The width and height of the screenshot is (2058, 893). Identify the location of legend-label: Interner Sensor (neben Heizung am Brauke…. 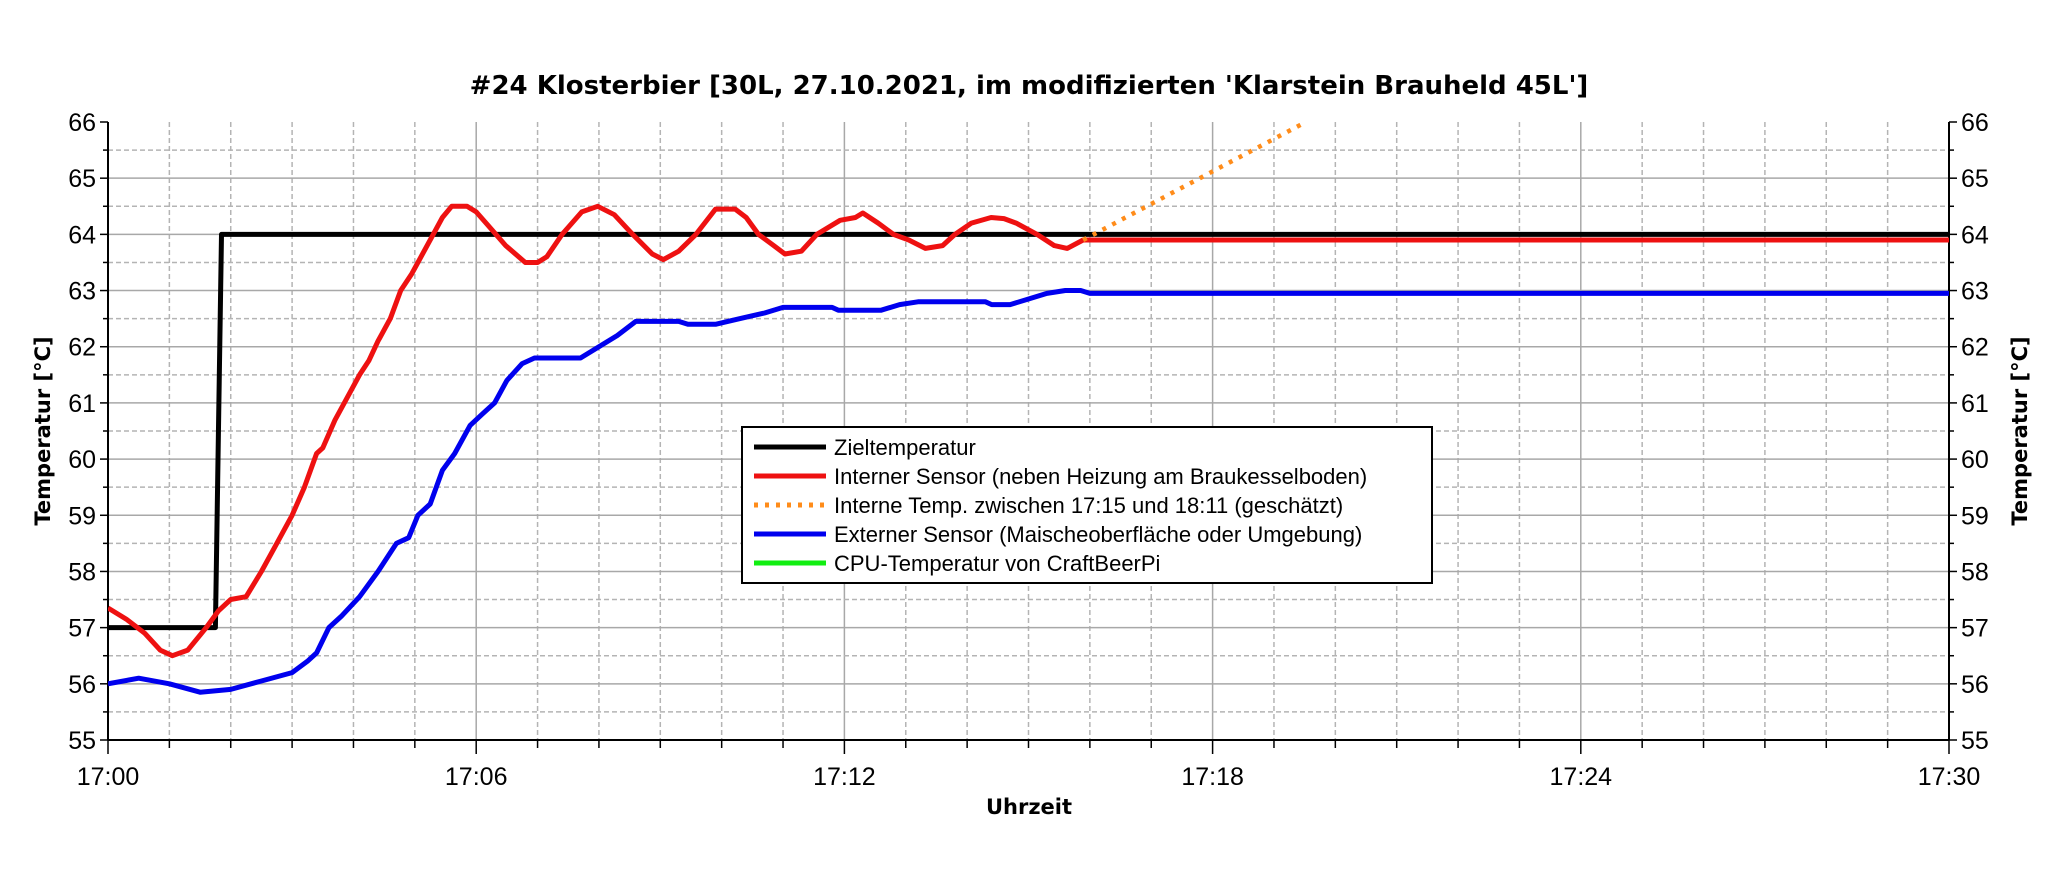
(1100, 476).